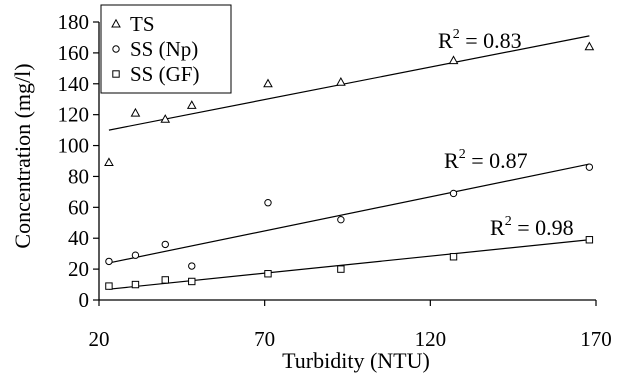 Image resolution: width=622 pixels, height=374 pixels. I want to click on y-tick-label: 80, so click(78, 176).